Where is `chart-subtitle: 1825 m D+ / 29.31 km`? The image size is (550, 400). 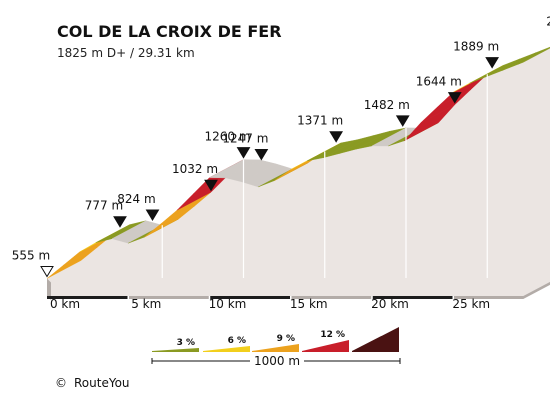 chart-subtitle: 1825 m D+ / 29.31 km is located at coordinates (126, 53).